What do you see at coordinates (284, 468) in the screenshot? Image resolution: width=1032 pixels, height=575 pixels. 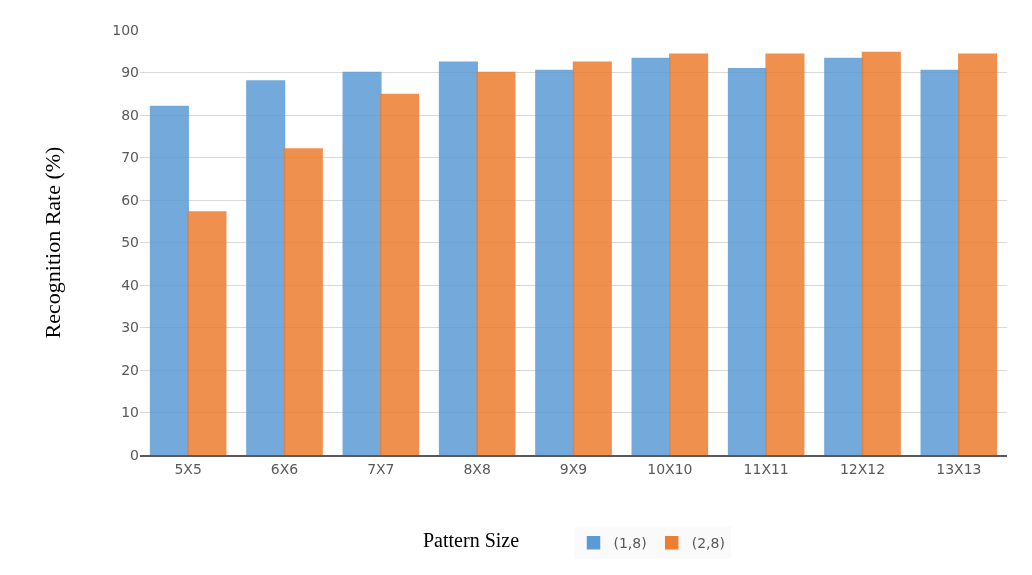 I see `x-tick-label: 6X6` at bounding box center [284, 468].